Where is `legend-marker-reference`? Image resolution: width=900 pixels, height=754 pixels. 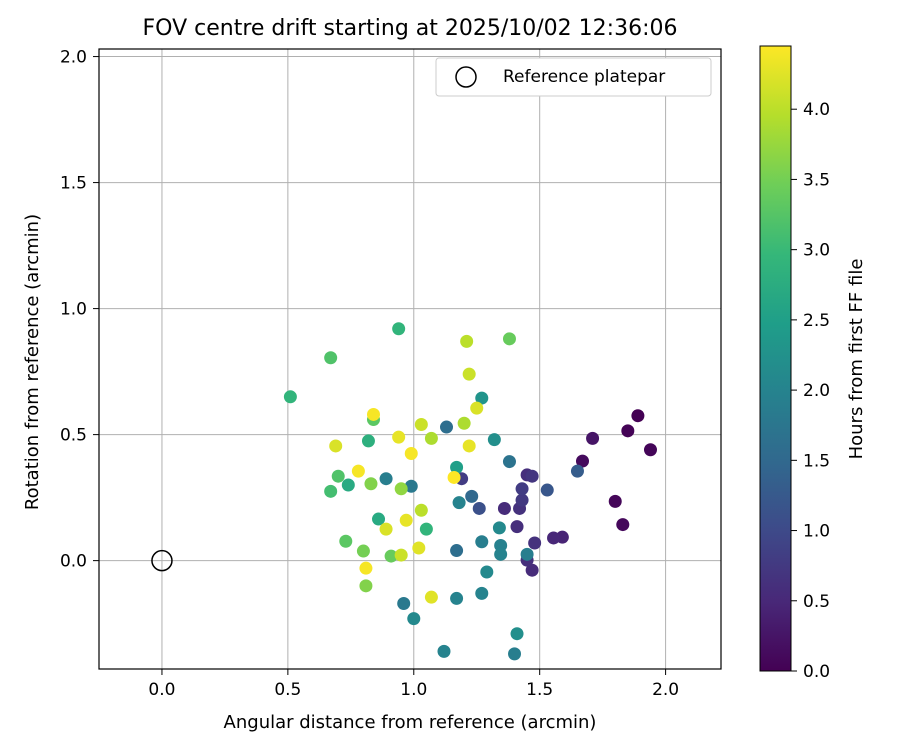
legend-marker-reference is located at coordinates (466, 77).